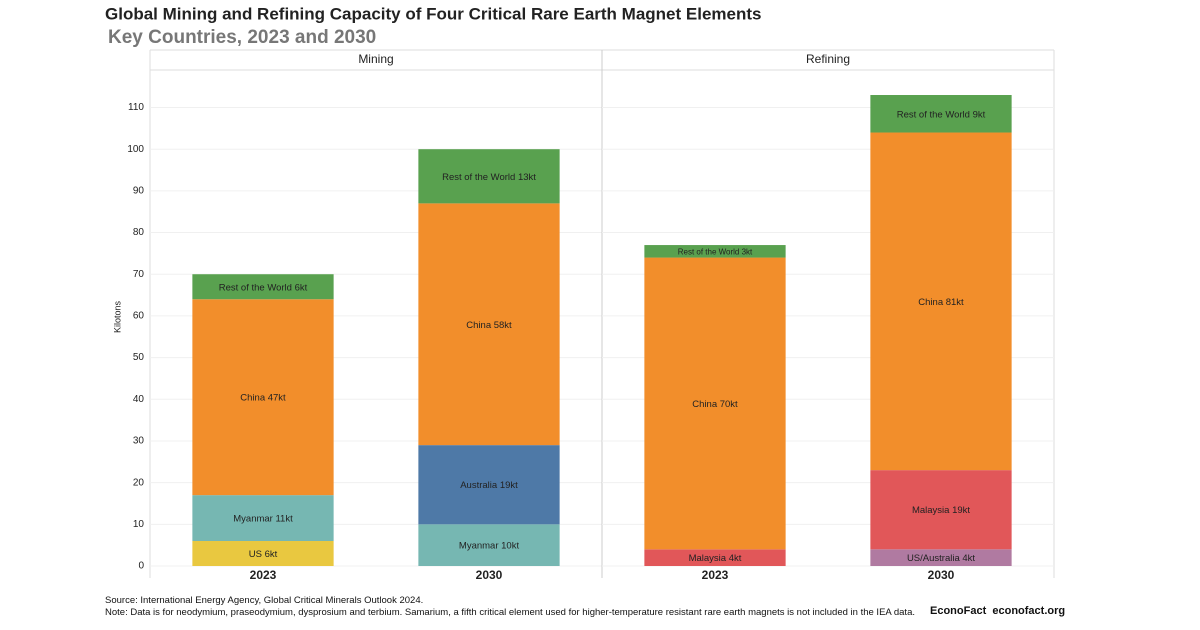 The height and width of the screenshot is (630, 1200). I want to click on panel-title: Mining, so click(375, 59).